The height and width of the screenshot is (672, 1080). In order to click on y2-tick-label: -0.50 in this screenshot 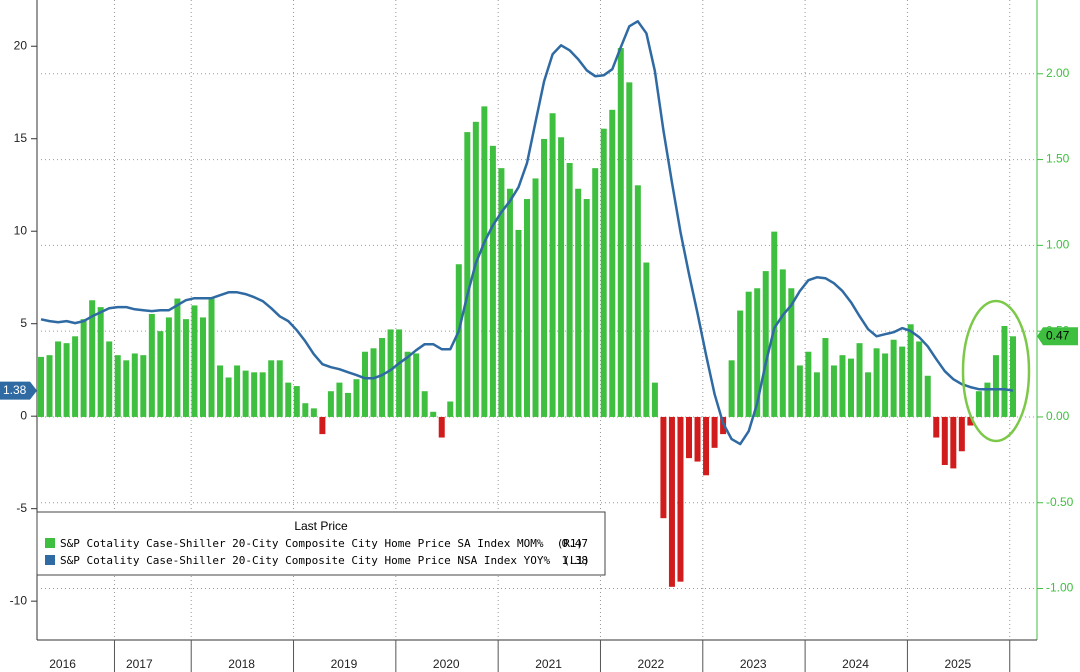, I will do `click(1060, 502)`.